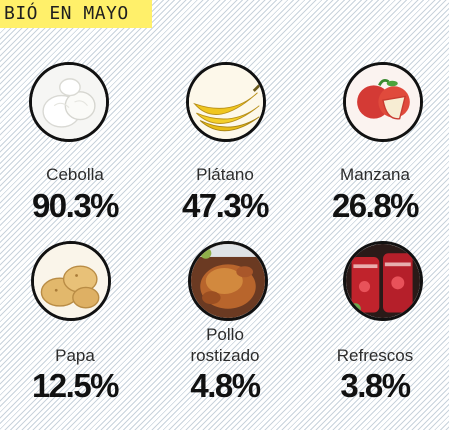 The height and width of the screenshot is (430, 449). What do you see at coordinates (69, 102) in the screenshot?
I see `onion-icon` at bounding box center [69, 102].